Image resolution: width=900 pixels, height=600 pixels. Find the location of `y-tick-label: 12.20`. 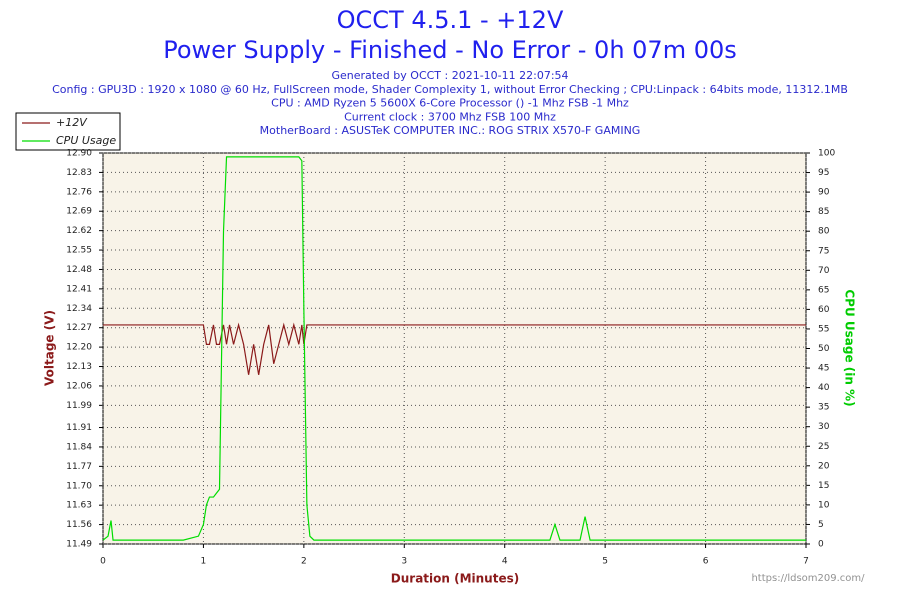

y-tick-label: 12.20 is located at coordinates (79, 348).